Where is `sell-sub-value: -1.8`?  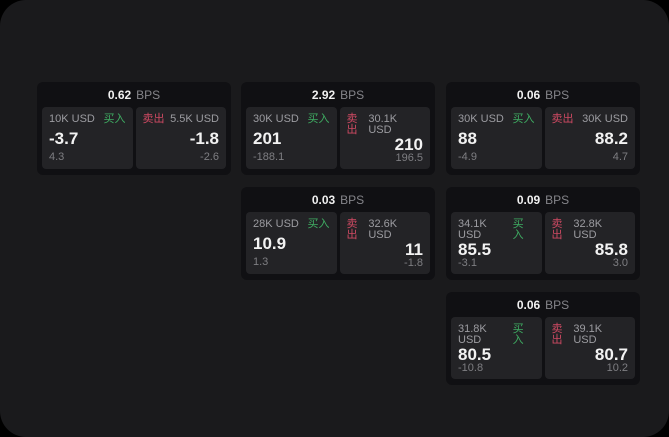
sell-sub-value: -1.8 is located at coordinates (413, 263).